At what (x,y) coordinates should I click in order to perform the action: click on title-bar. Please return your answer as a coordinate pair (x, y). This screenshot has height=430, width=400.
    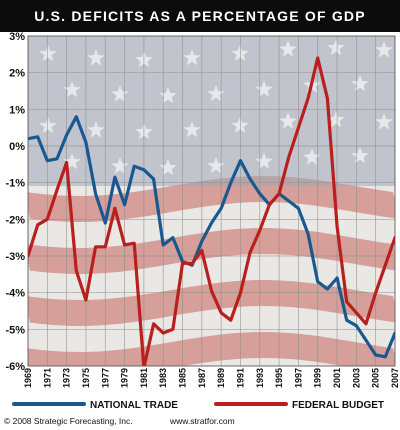
    Looking at the image, I should click on (200, 16).